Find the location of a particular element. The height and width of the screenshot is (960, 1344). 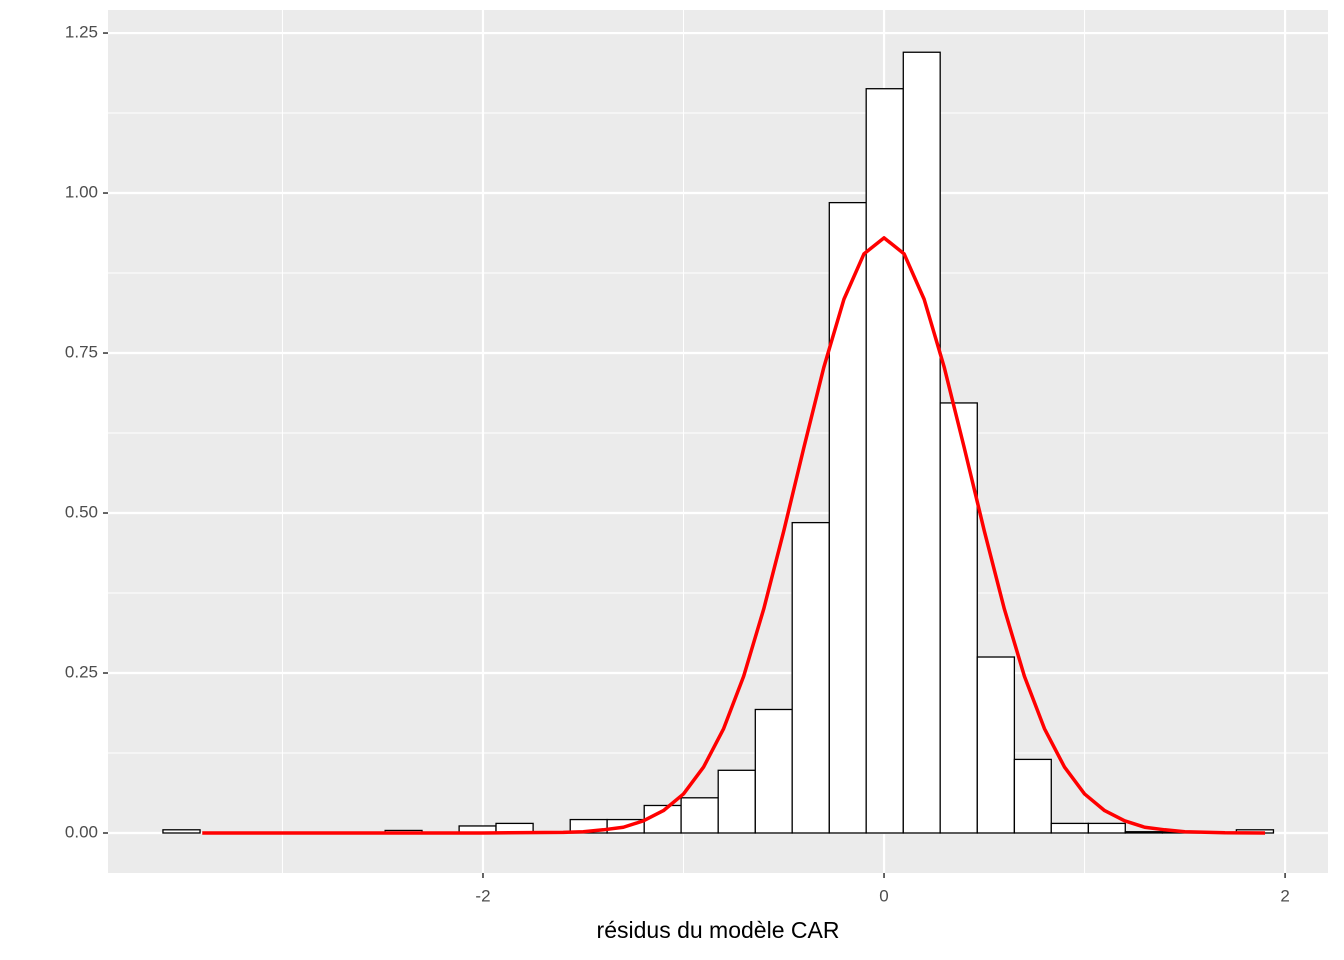

x-axis-title: résidus du modèle CAR is located at coordinates (718, 930).